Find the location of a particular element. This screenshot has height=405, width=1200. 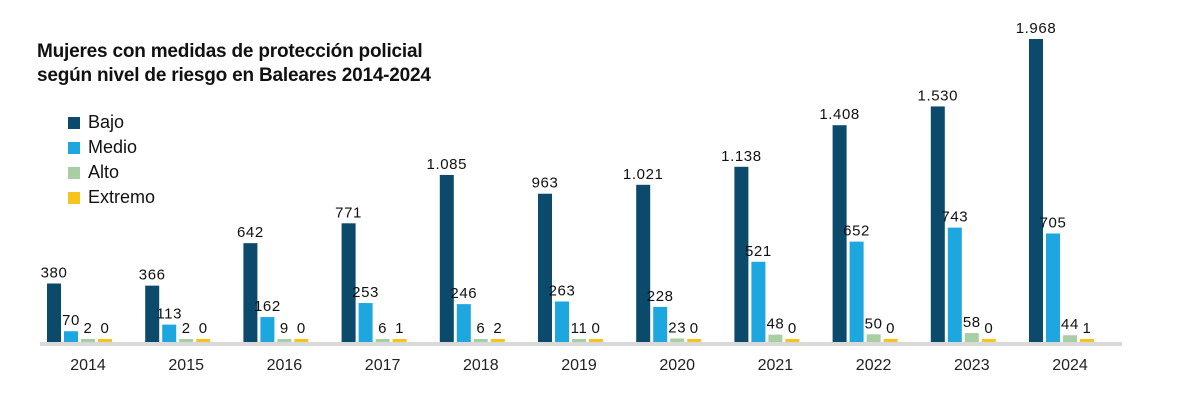

bar-alto-2021 is located at coordinates (775, 338).